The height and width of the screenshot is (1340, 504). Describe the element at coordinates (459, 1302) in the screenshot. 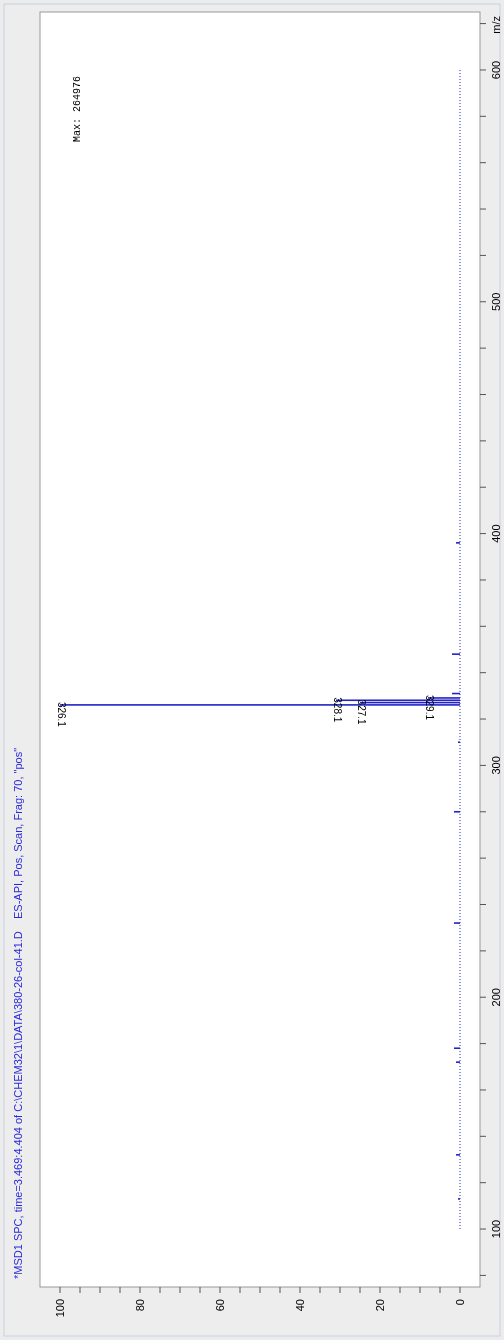

I see `x-tick-label: 0` at that location.